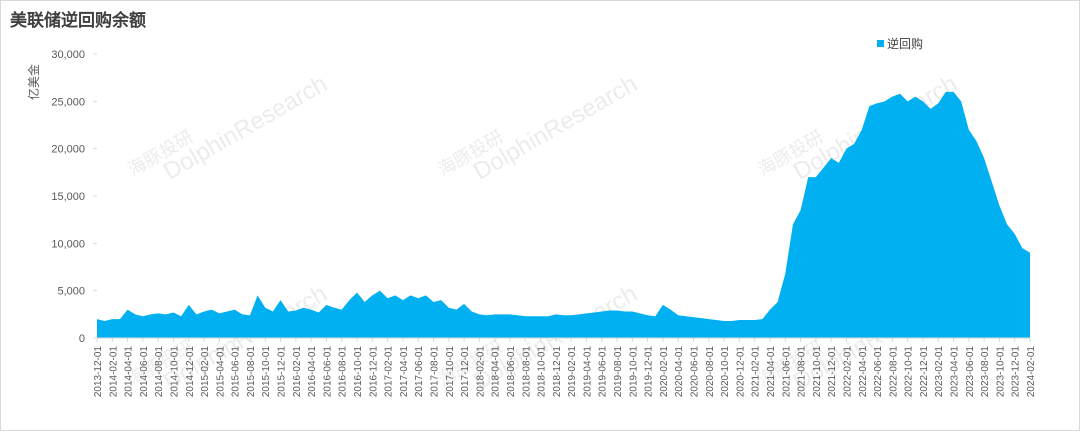 Image resolution: width=1080 pixels, height=436 pixels. Describe the element at coordinates (924, 372) in the screenshot. I see `x-tick-label: 2022-12-01` at that location.